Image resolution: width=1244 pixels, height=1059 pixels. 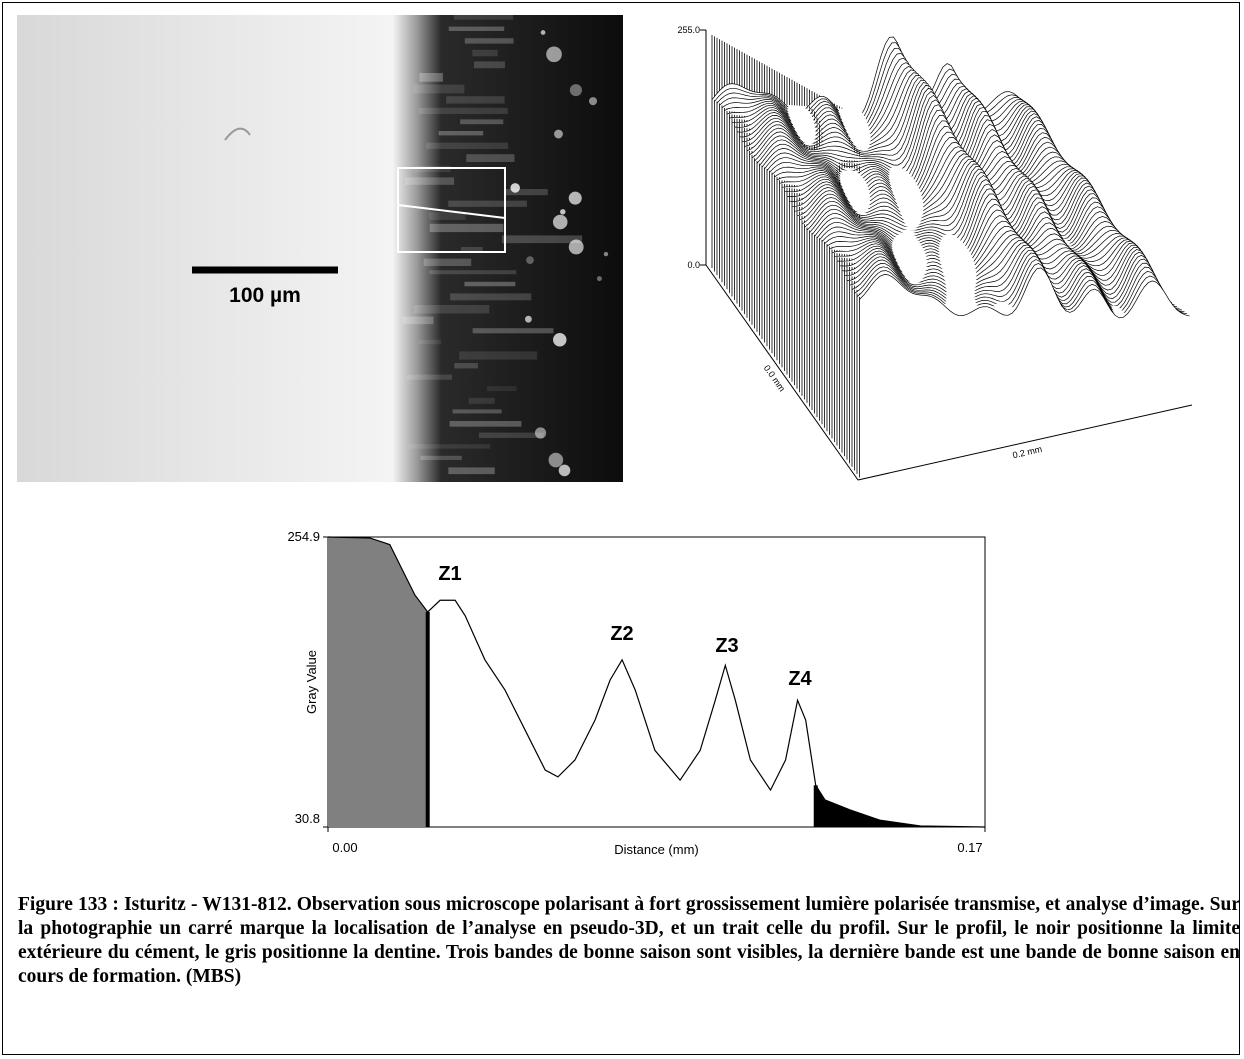 I want to click on peak-label: Z3, so click(x=726, y=646).